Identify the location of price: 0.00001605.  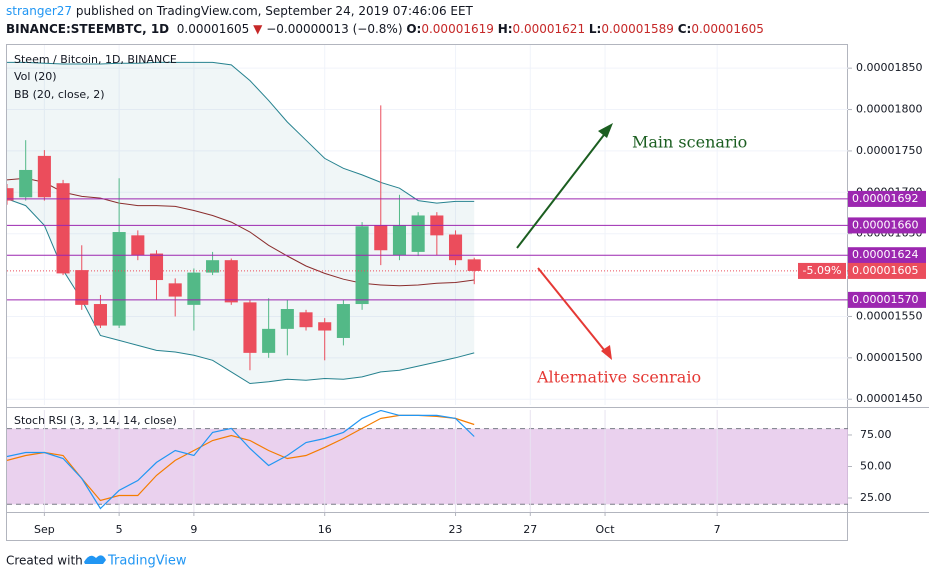
(213, 29).